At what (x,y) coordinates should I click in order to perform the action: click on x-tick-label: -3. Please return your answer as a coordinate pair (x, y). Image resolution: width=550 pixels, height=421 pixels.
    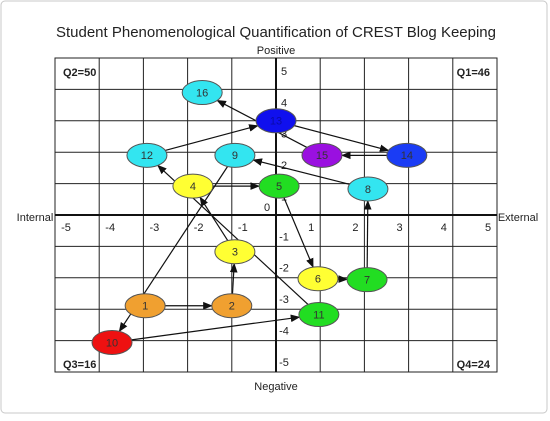
    Looking at the image, I should click on (155, 228).